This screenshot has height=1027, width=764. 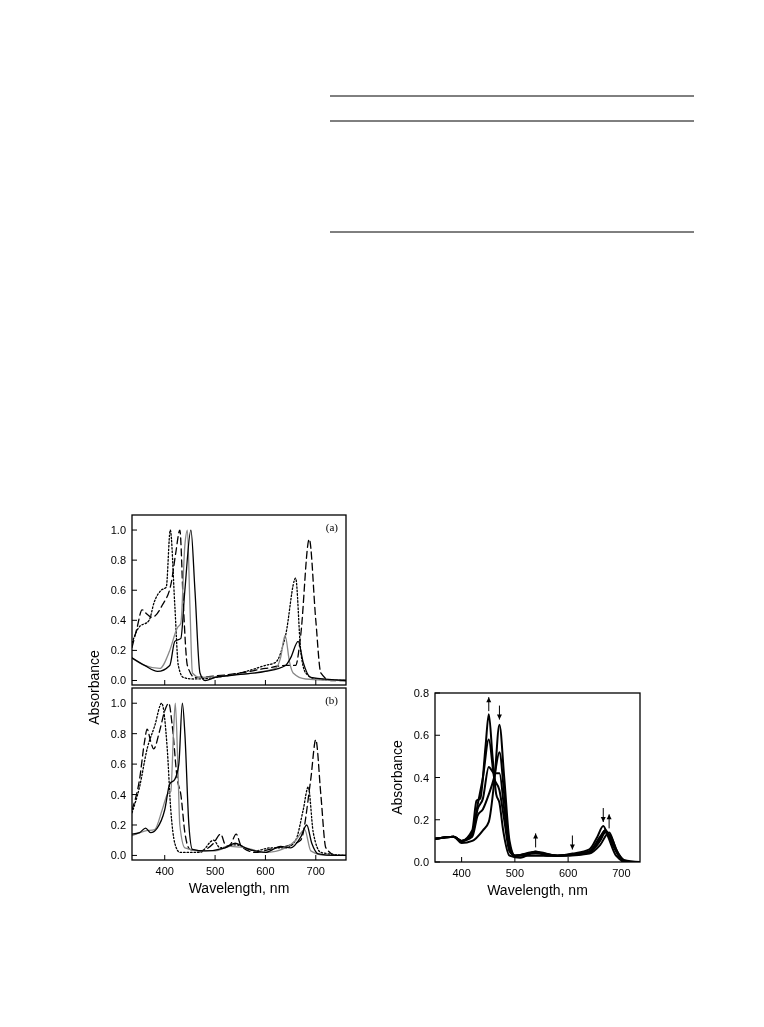 What do you see at coordinates (332, 527) in the screenshot?
I see `annotation: (a)` at bounding box center [332, 527].